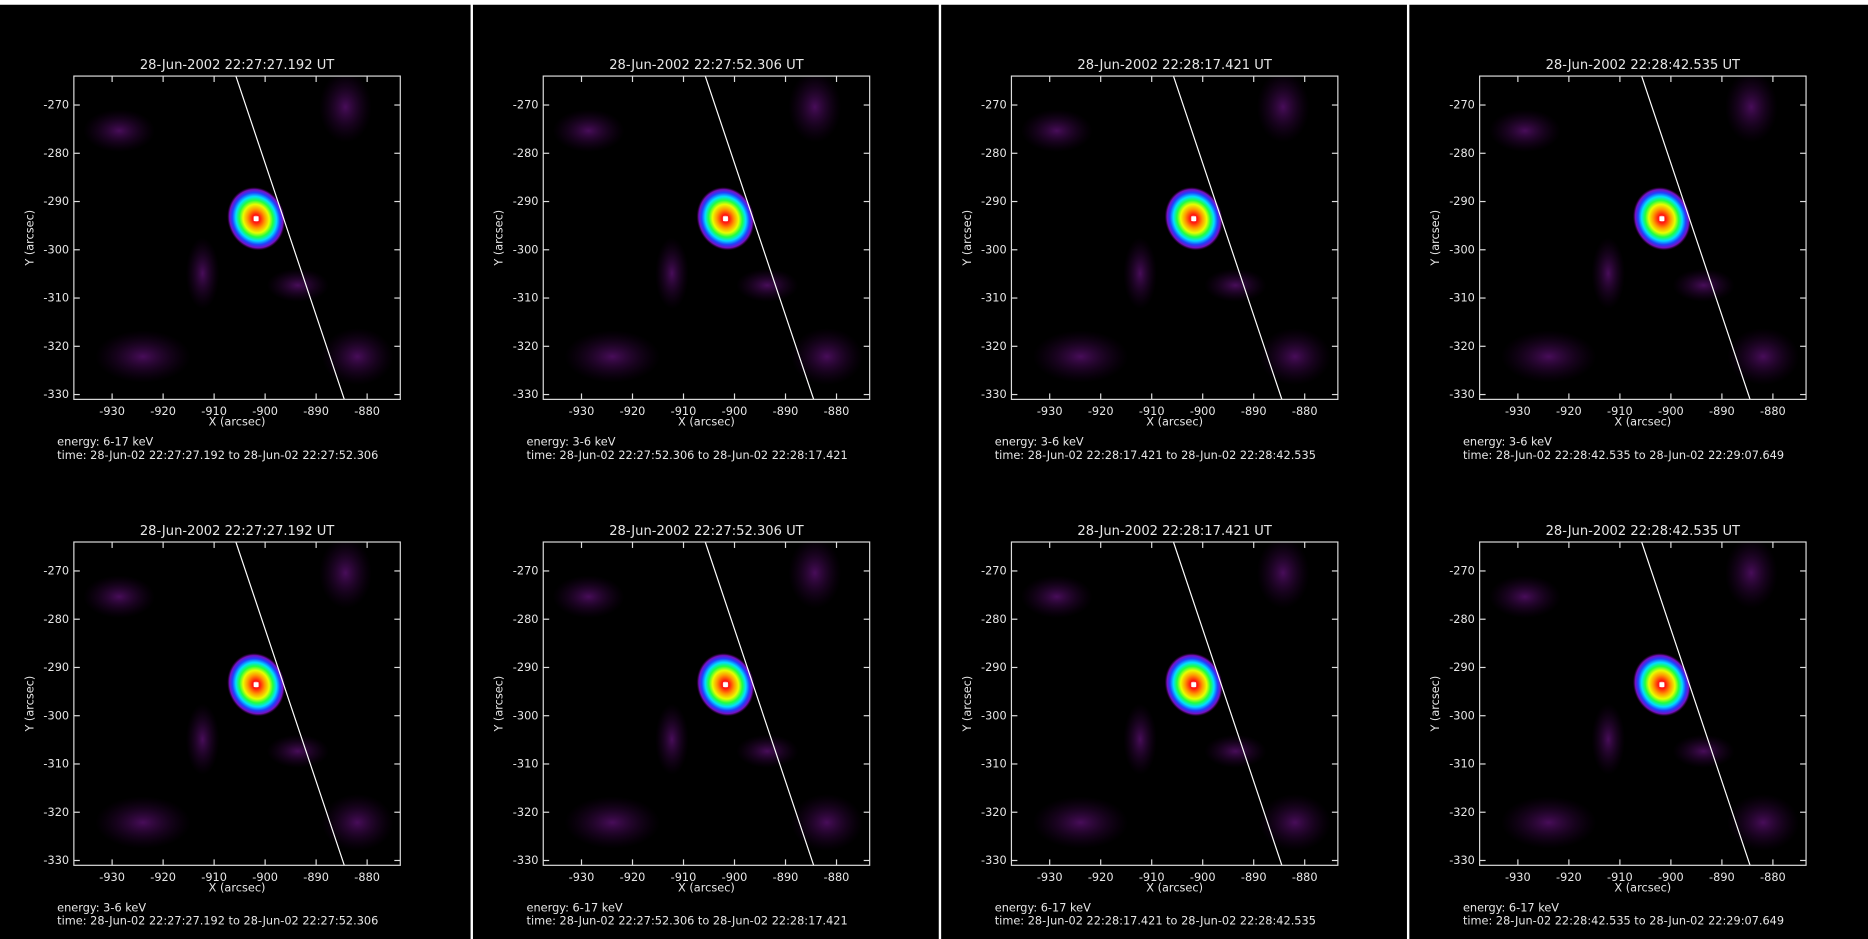 The image size is (1868, 939). I want to click on chart-title: 28-Jun-2002 22:28:42.535 UT, so click(1643, 531).